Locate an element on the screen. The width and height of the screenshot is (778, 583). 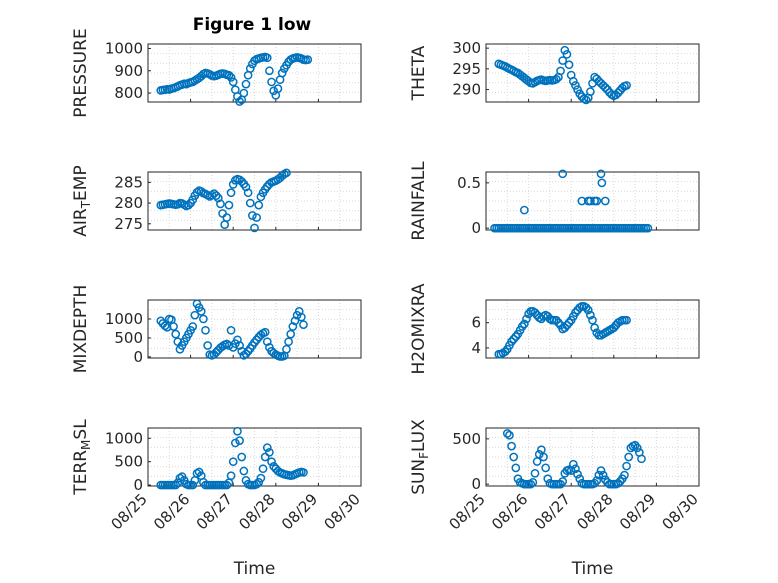
pressure-axes: 800 900 1000 PRESSURE is located at coordinates (216, 73).